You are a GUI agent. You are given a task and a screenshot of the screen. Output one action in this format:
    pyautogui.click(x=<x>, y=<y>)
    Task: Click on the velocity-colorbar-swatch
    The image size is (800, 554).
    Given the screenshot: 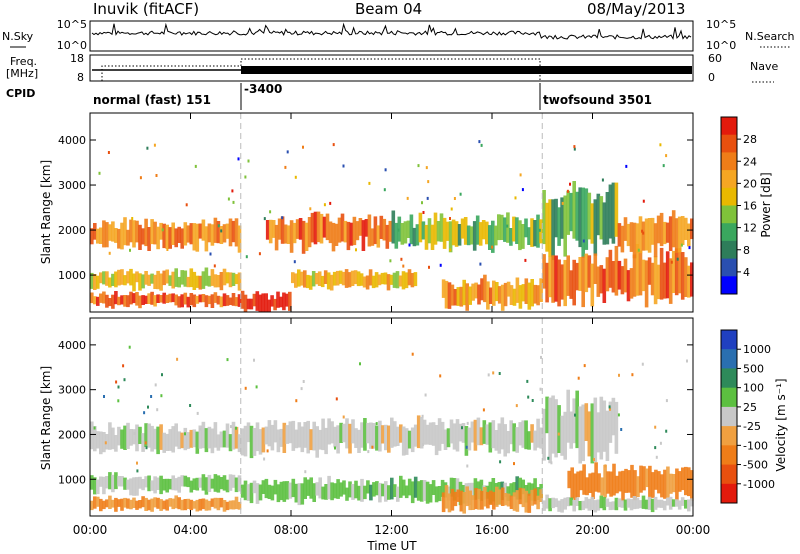 What is the action you would take?
    pyautogui.click(x=729, y=416)
    